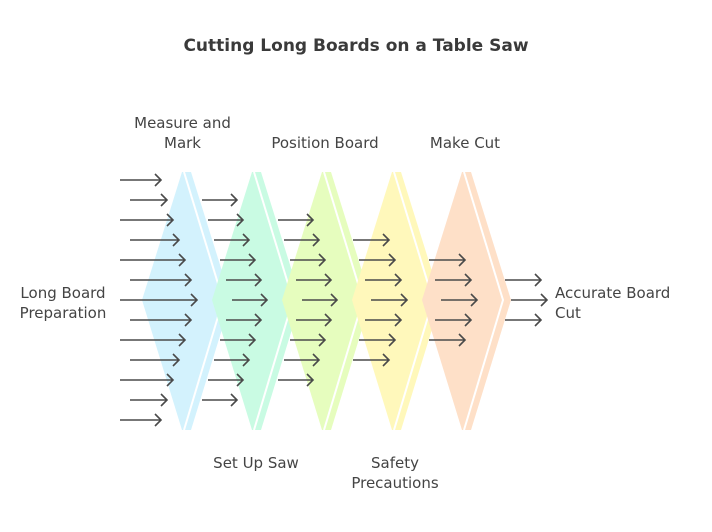  What do you see at coordinates (613, 303) in the screenshot?
I see `output-label: Accurate Board Cut` at bounding box center [613, 303].